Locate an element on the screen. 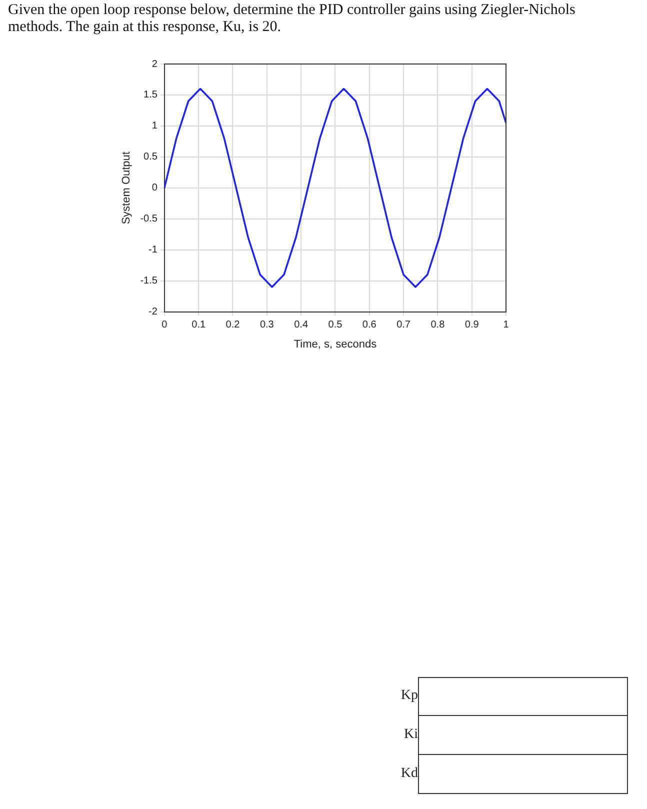  y-tick-label: 2 is located at coordinates (155, 64).